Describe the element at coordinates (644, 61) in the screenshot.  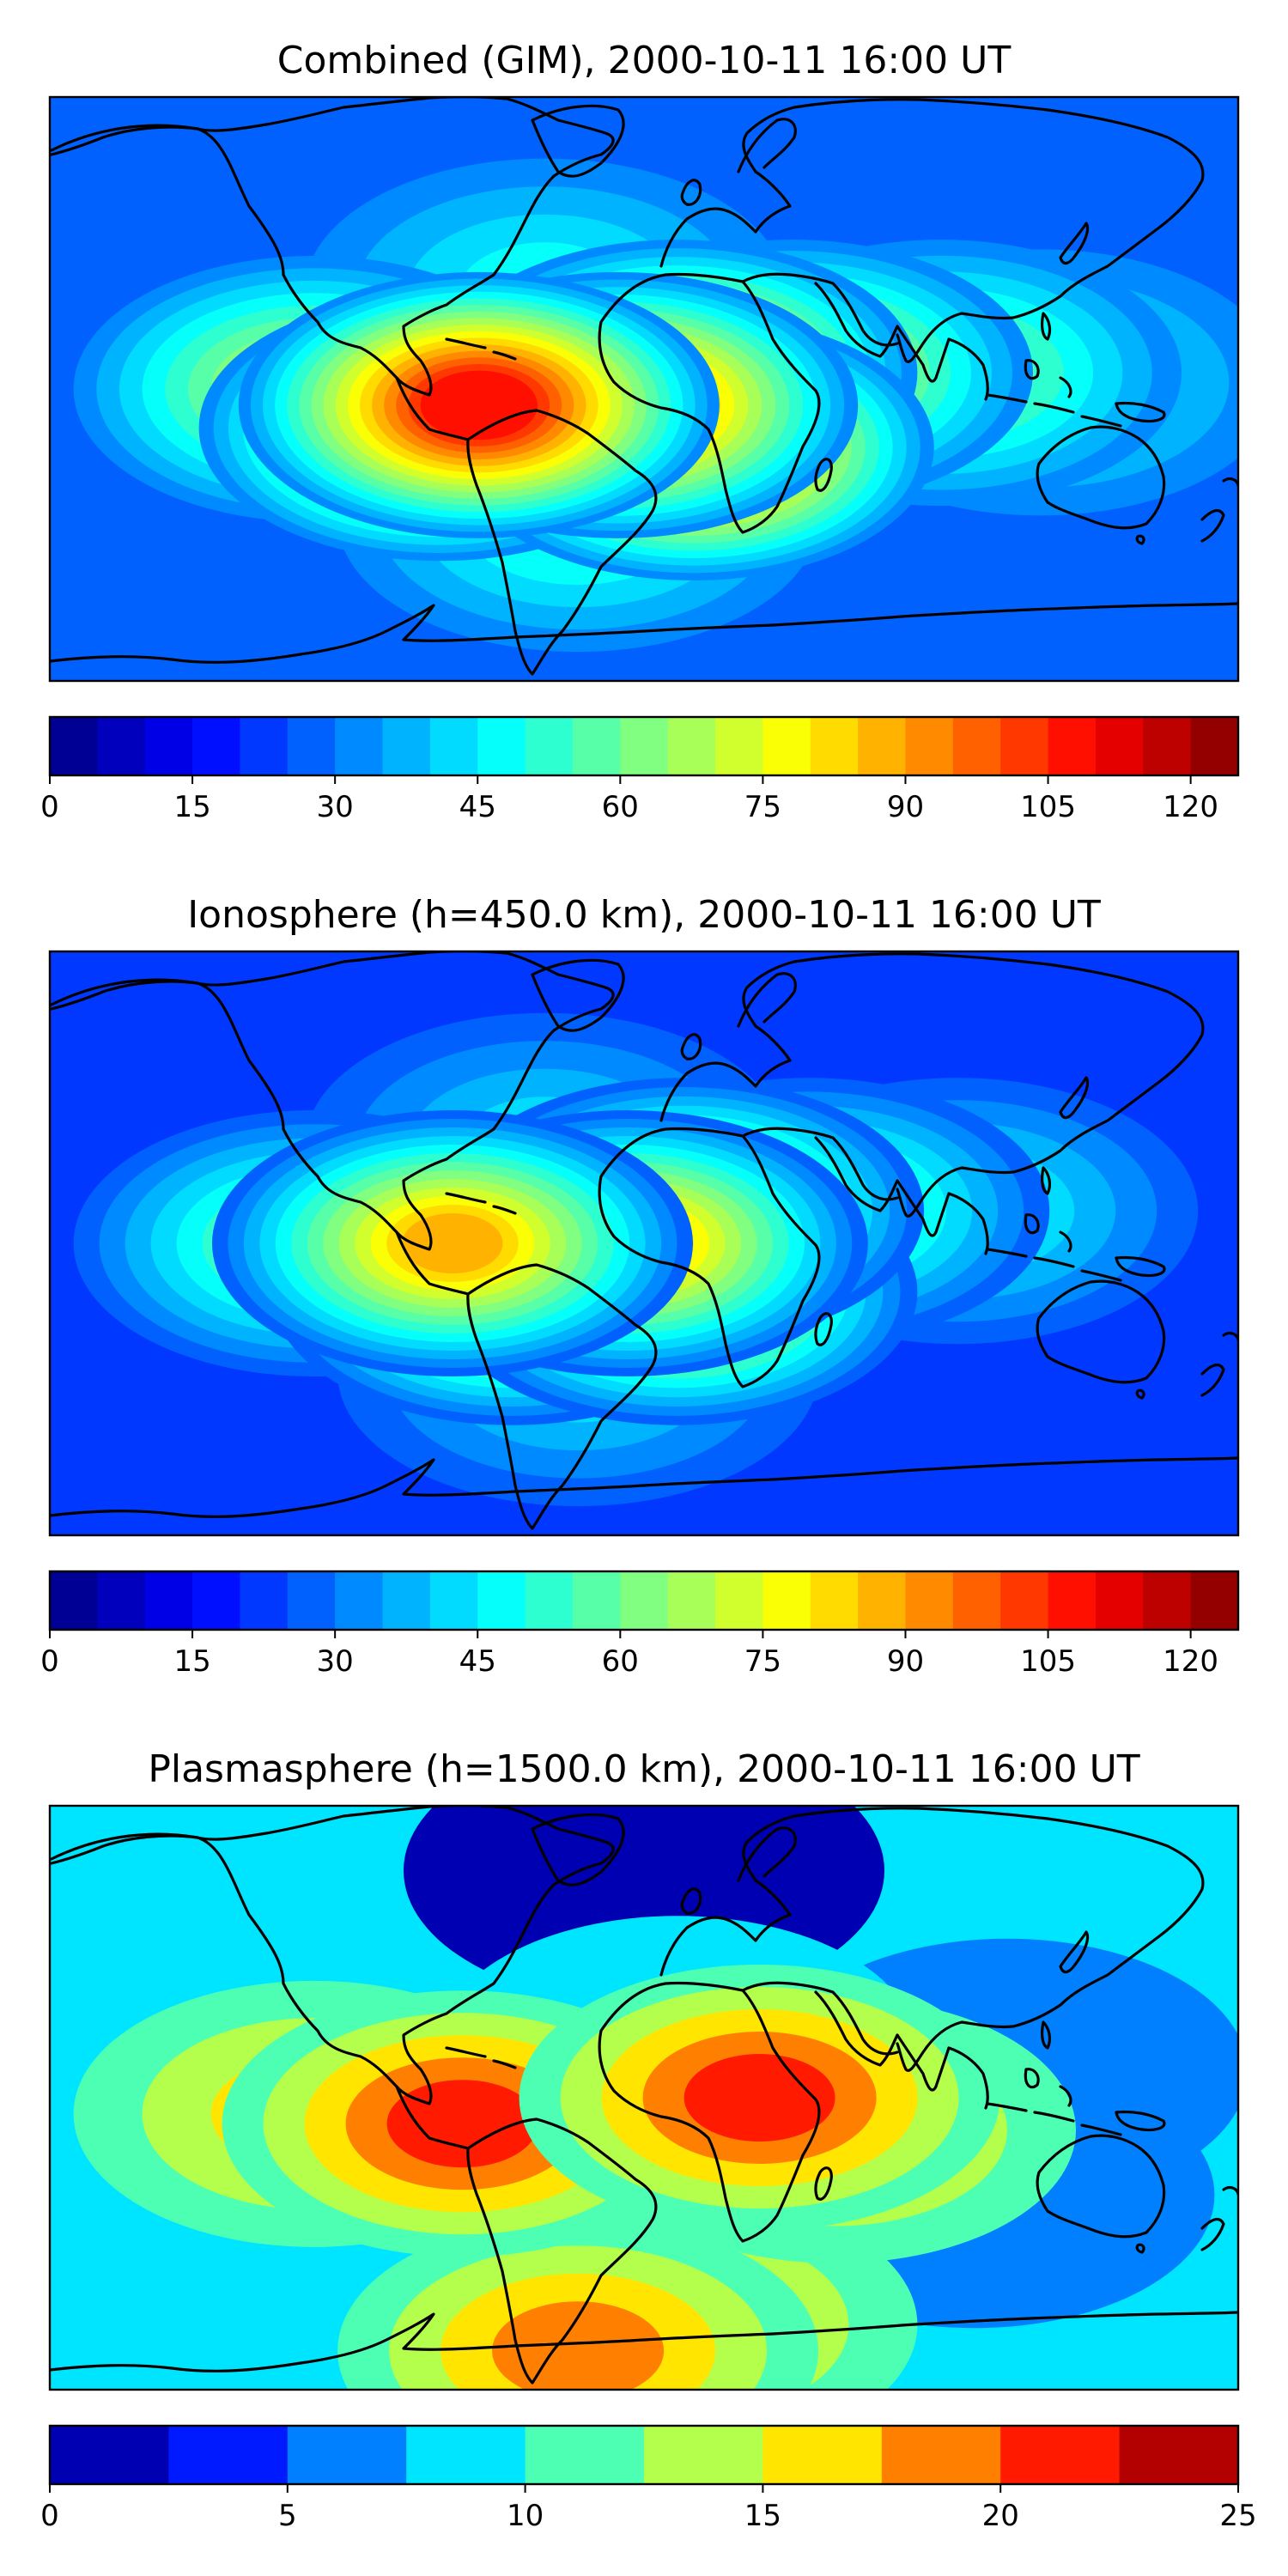
I see `chart-title-combined: Combined (GIM), 2000-10-11 16:00 UT` at that location.